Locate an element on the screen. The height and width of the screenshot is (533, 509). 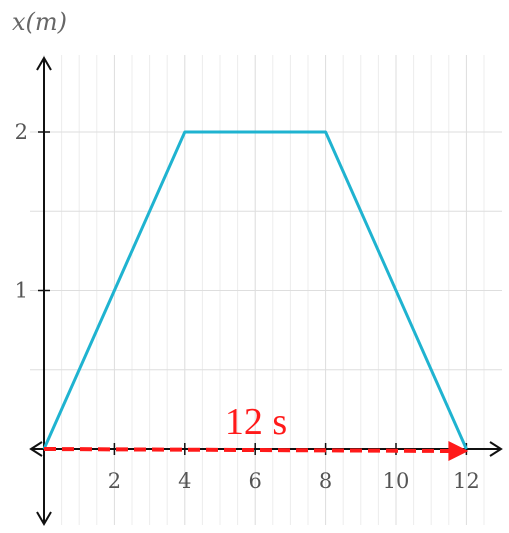
annotation: 12 s is located at coordinates (256, 431).